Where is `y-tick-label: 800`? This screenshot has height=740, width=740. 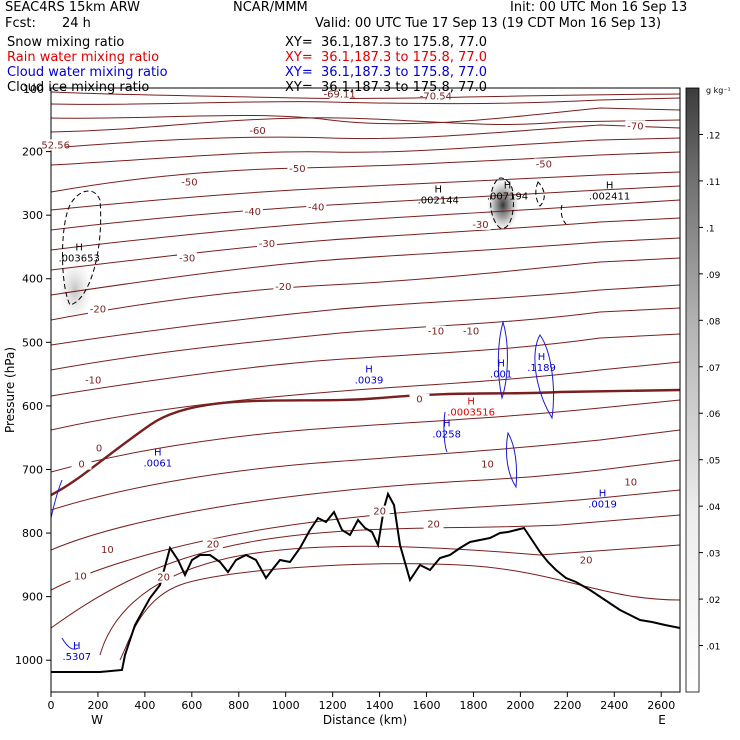
y-tick-label: 800 is located at coordinates (32, 533).